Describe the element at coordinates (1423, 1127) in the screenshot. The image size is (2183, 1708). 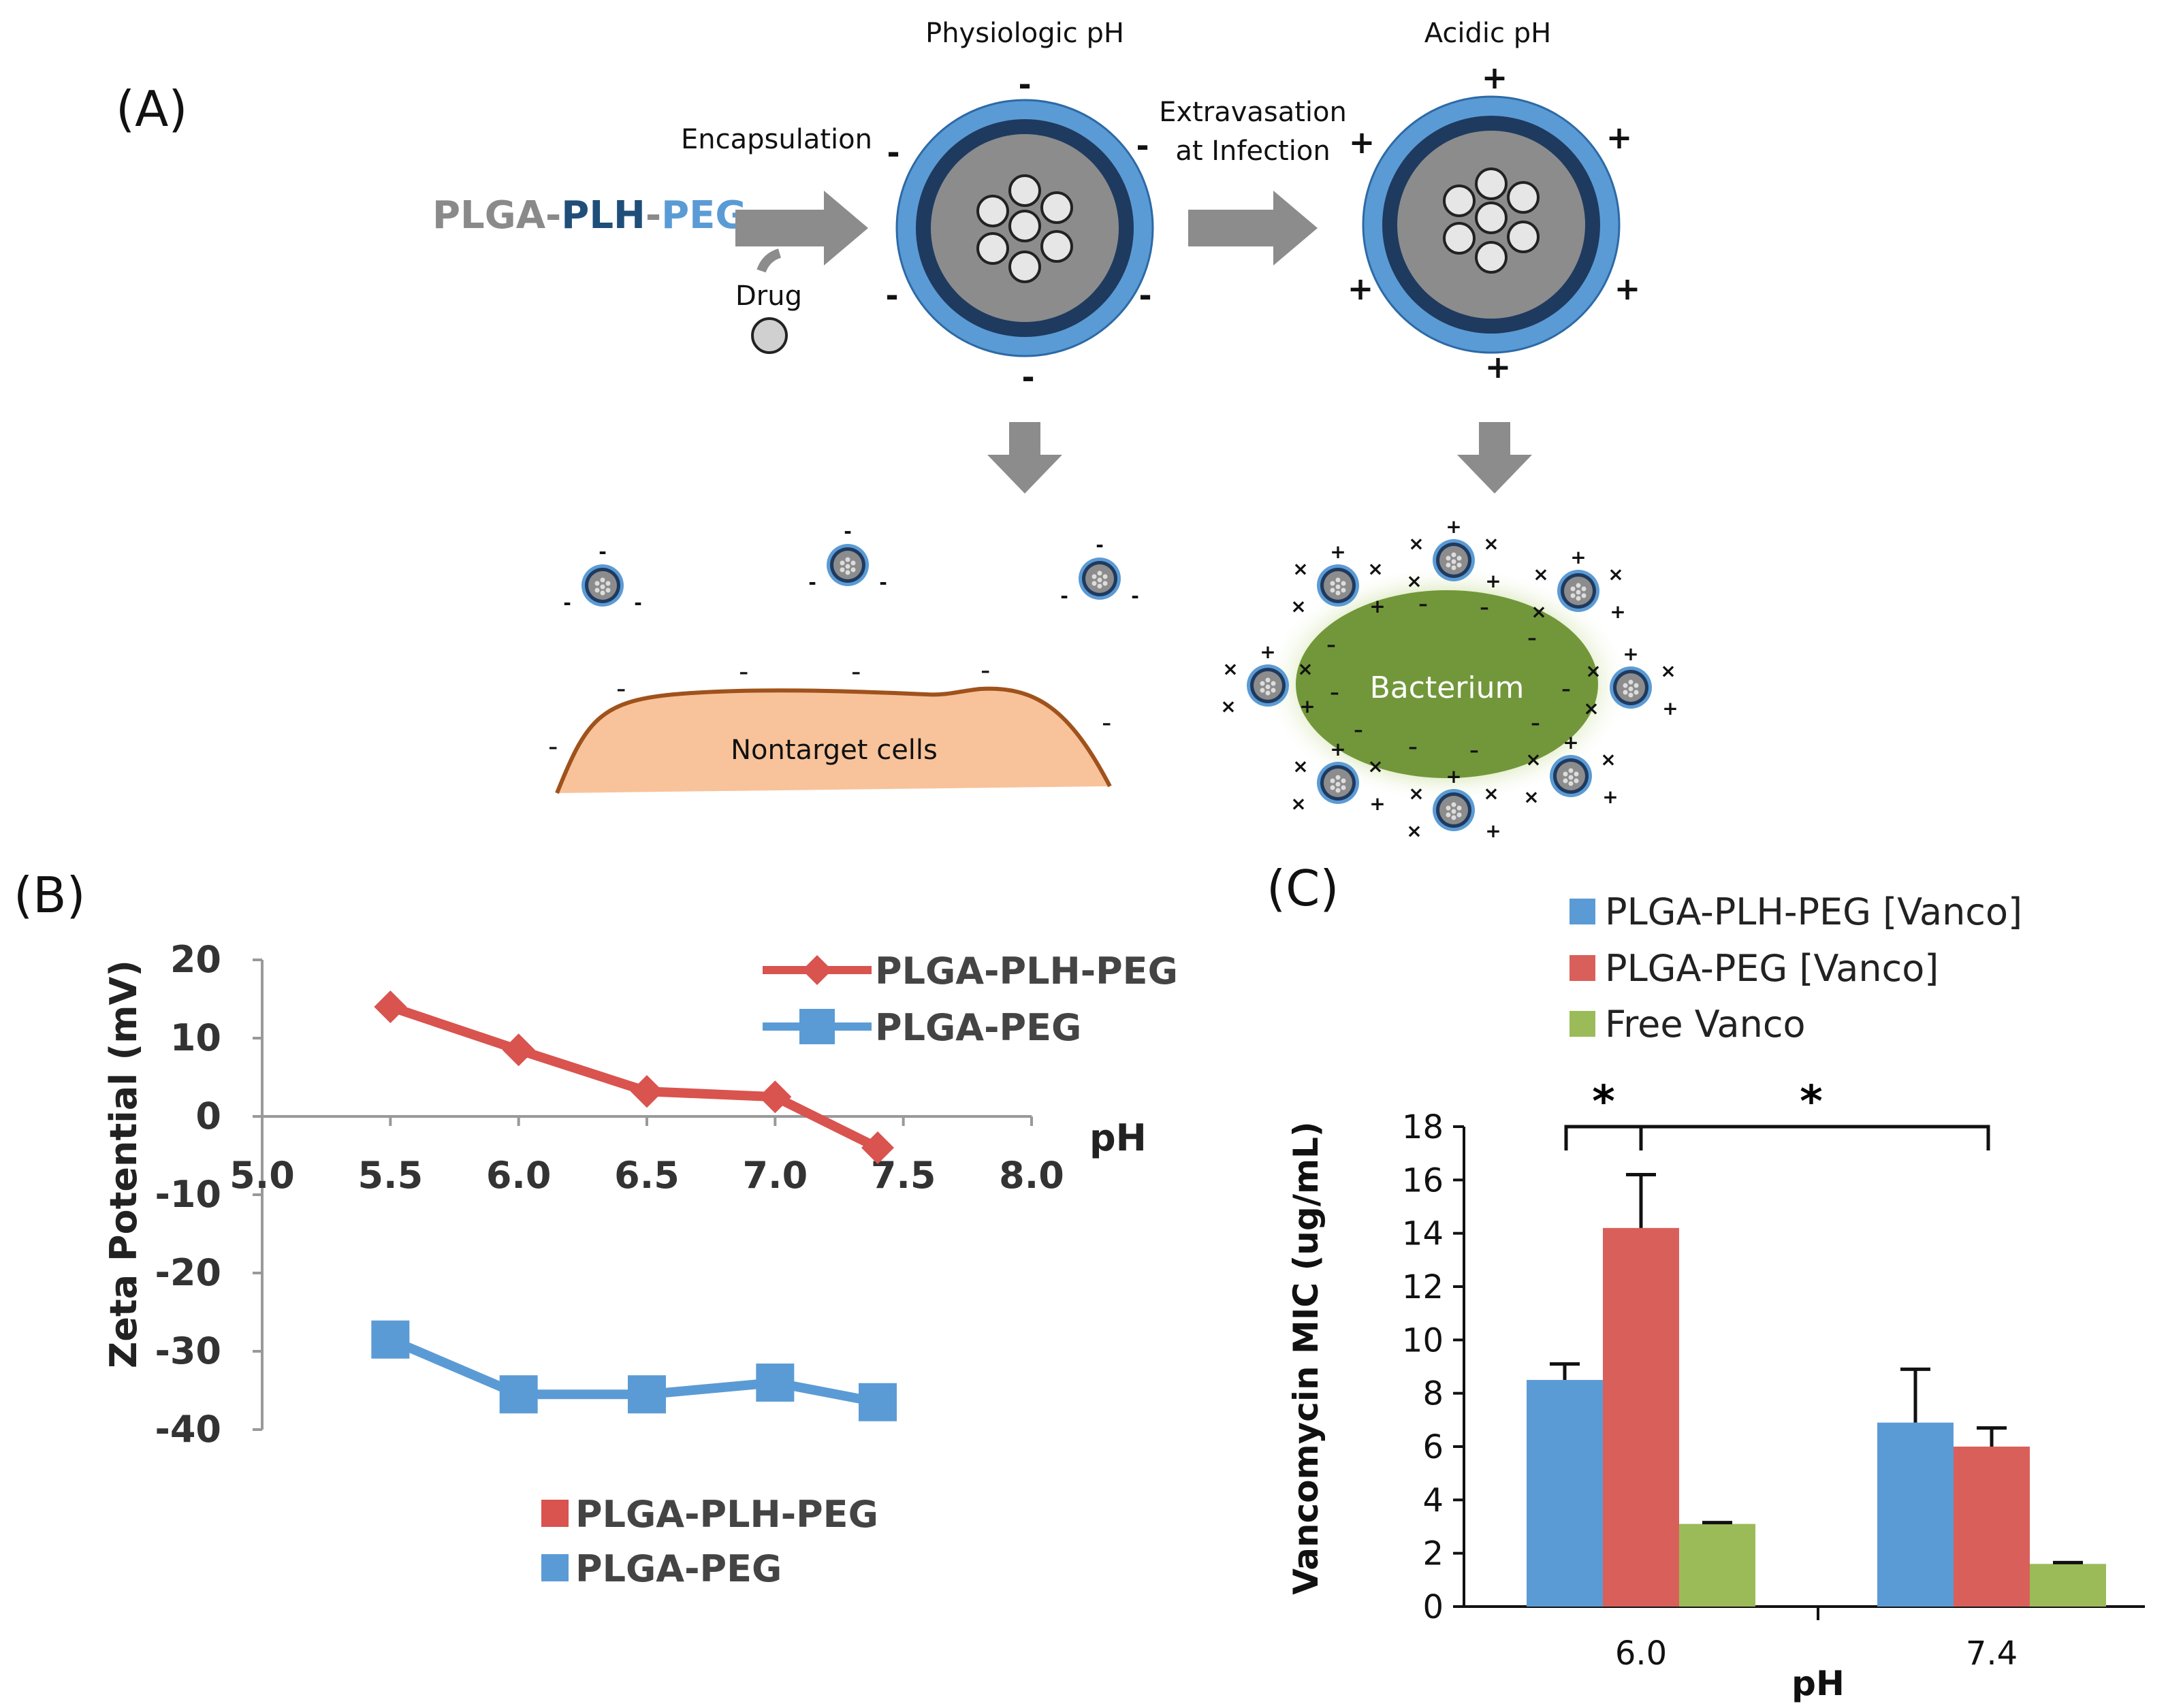
I see `c-ytick-label: 18` at that location.